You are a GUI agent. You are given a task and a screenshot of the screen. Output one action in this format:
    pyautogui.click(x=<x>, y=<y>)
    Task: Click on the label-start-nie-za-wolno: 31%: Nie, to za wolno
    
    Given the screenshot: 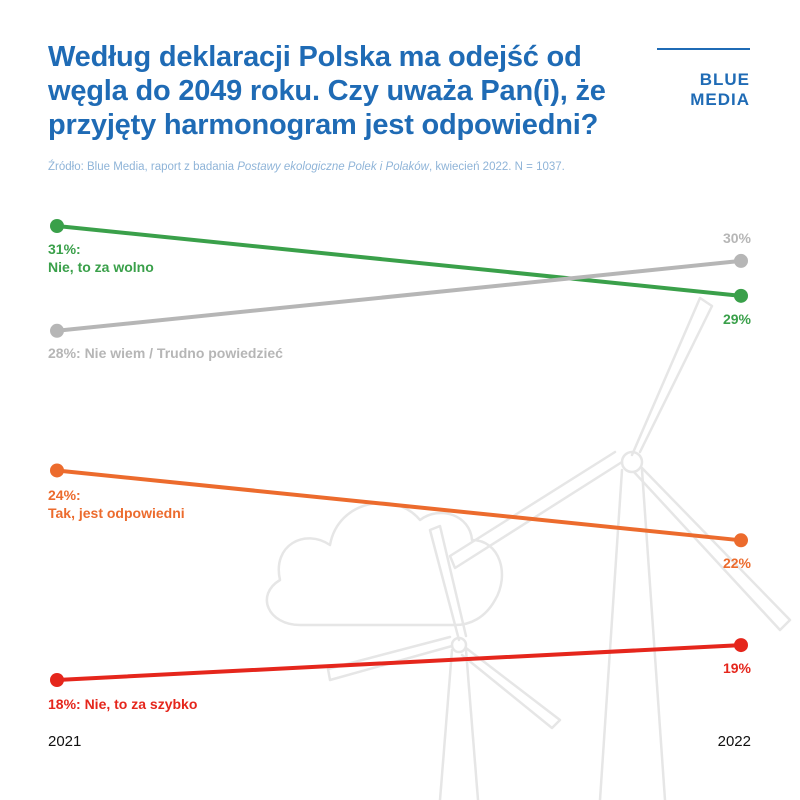 What is the action you would take?
    pyautogui.click(x=101, y=258)
    